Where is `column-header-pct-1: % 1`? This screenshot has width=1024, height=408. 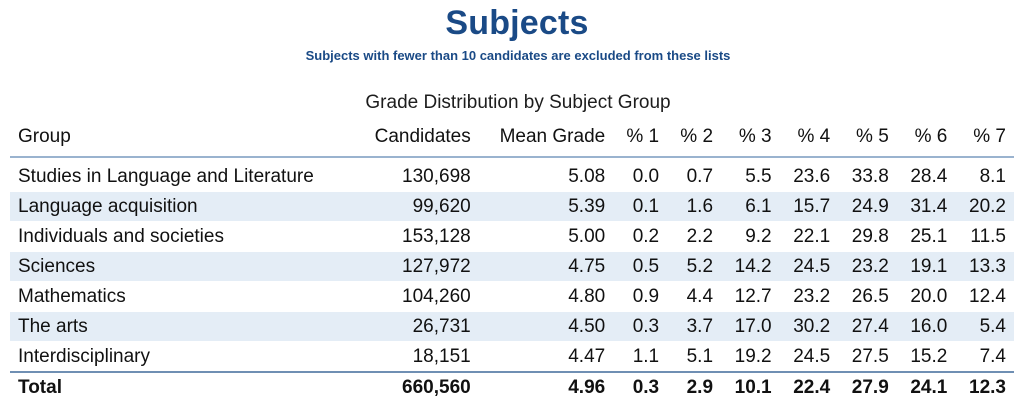
column-header-pct-1: % 1 is located at coordinates (640, 138).